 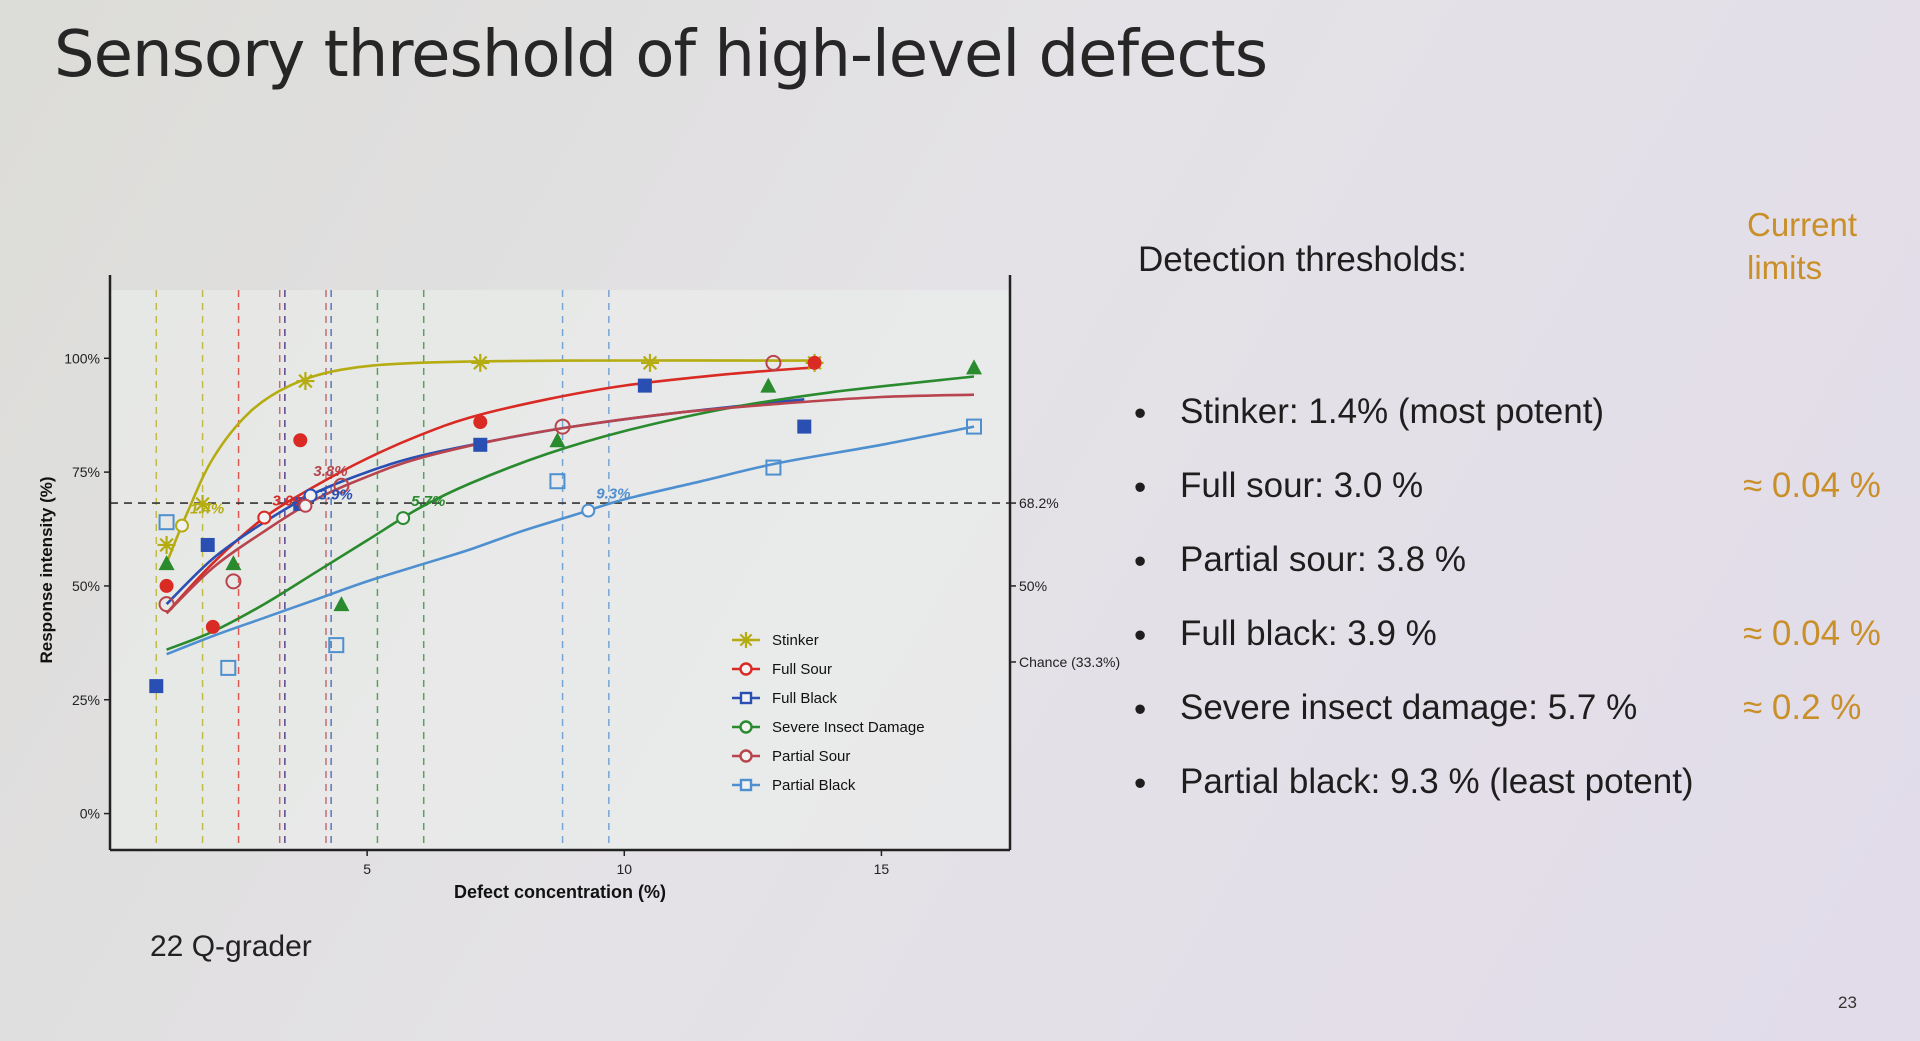 What do you see at coordinates (1302, 259) in the screenshot?
I see `detection-thresholds-heading: Detection thresholds:` at bounding box center [1302, 259].